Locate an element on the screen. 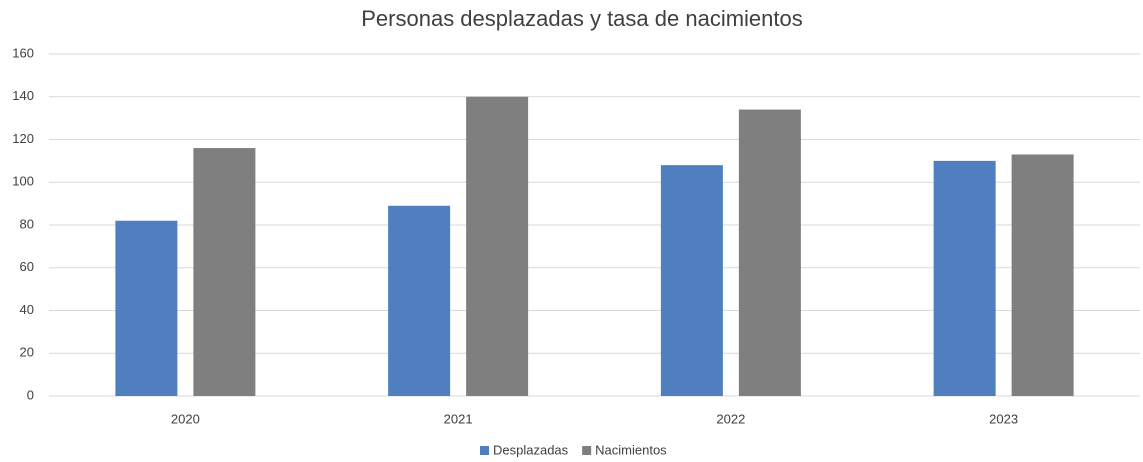 The width and height of the screenshot is (1143, 462). x-tick-label: 2022 is located at coordinates (730, 418).